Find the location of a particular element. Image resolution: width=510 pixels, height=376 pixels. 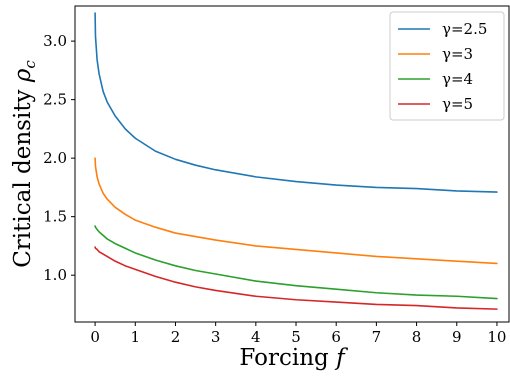

y-axis-label: Critical density ρc is located at coordinates (24, 164).